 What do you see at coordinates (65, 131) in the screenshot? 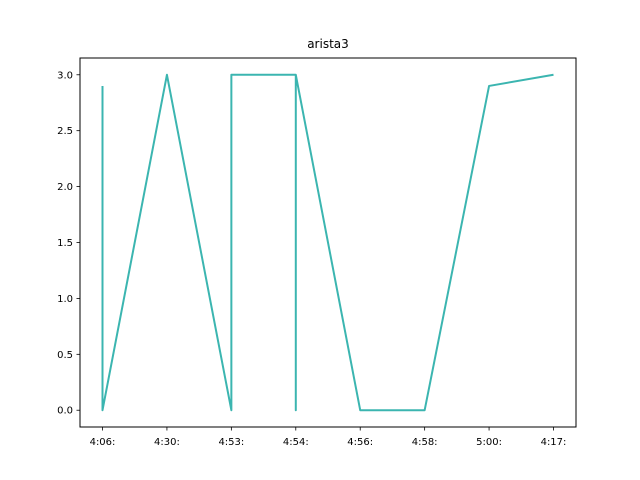
I see `y-tick-label: 2.5` at bounding box center [65, 131].